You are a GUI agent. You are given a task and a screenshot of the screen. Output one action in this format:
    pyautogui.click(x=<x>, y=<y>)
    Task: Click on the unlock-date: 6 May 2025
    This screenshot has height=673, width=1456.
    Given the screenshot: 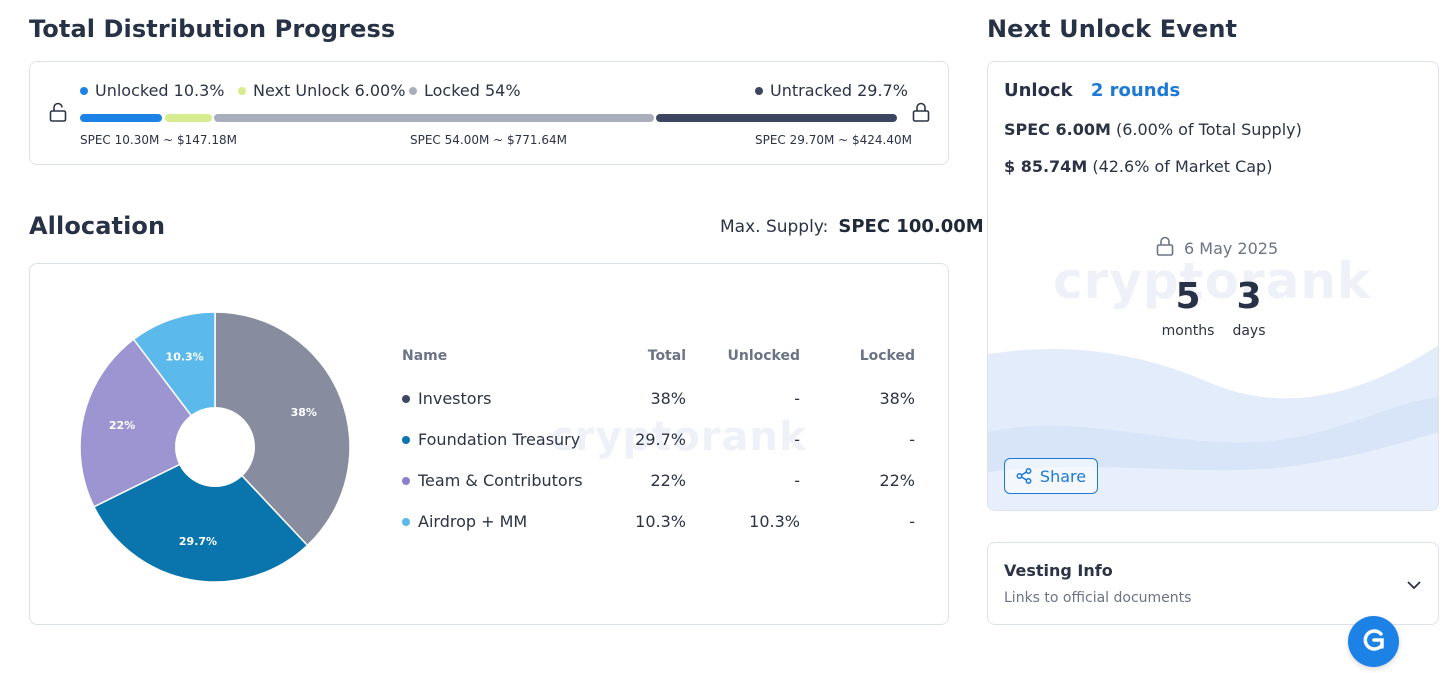 What is the action you would take?
    pyautogui.click(x=1217, y=248)
    